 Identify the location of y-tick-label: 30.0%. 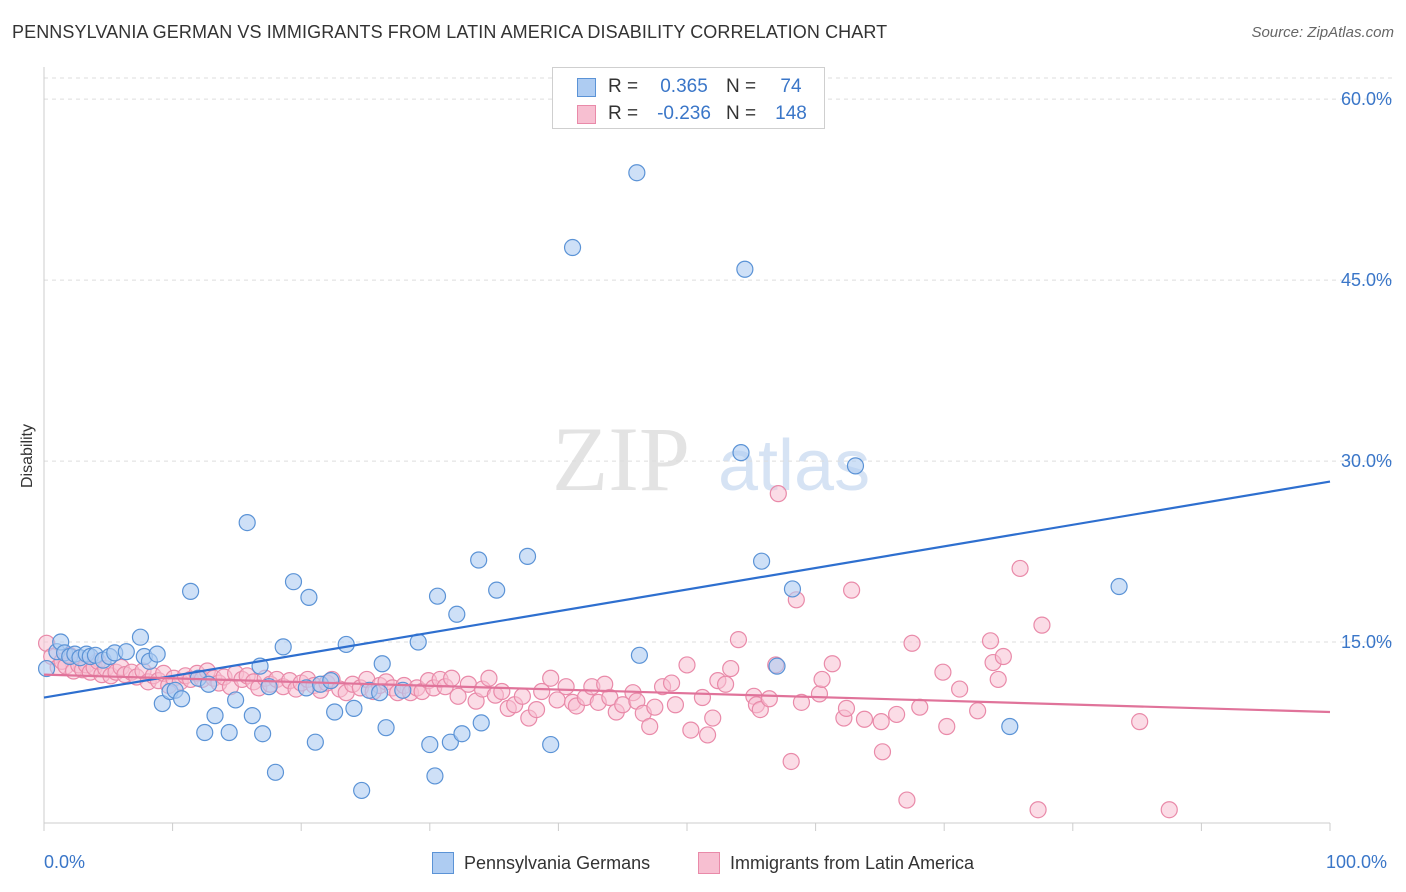
(1366, 461).